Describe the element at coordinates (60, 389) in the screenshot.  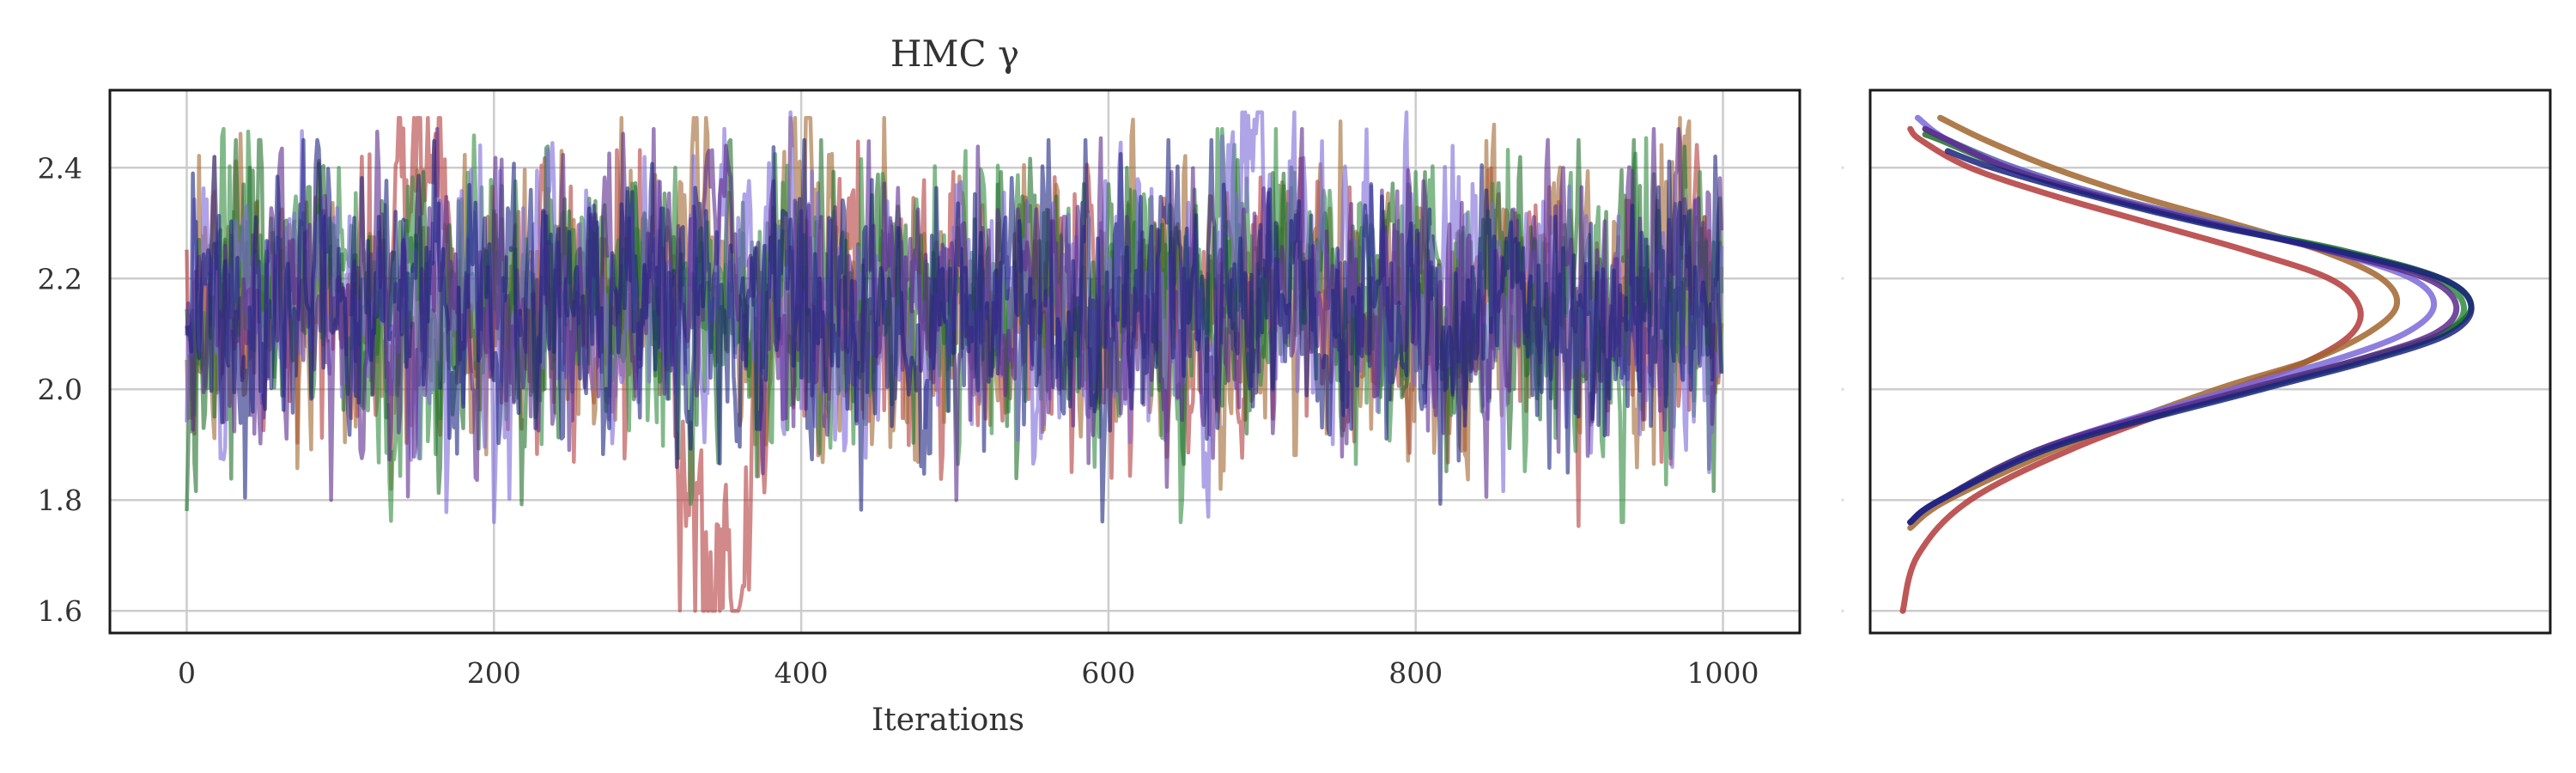
I see `y-tick-label: 2.0` at that location.